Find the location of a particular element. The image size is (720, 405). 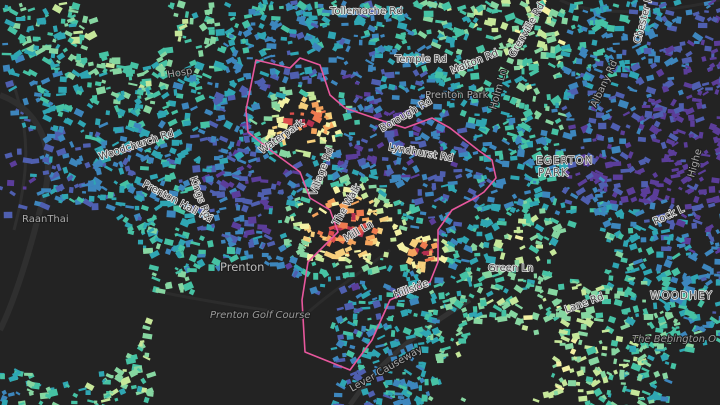

label-prenton-golf-course: Prenton Golf Course is located at coordinates (260, 315).